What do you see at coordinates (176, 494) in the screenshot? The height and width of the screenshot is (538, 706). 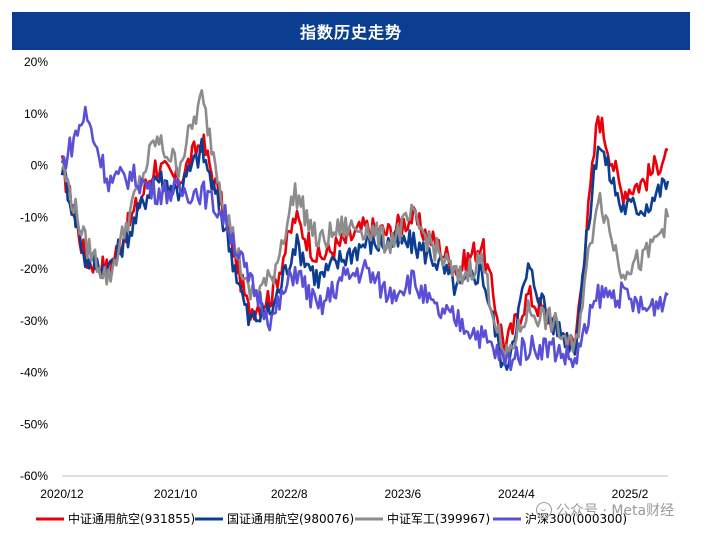 I see `x-tick-label: 2021/10` at bounding box center [176, 494].